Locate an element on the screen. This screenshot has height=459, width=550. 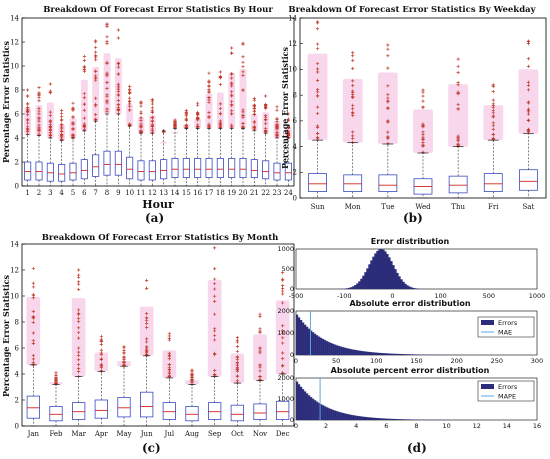
x-tick-label: 300 is located at coordinates (537, 361).